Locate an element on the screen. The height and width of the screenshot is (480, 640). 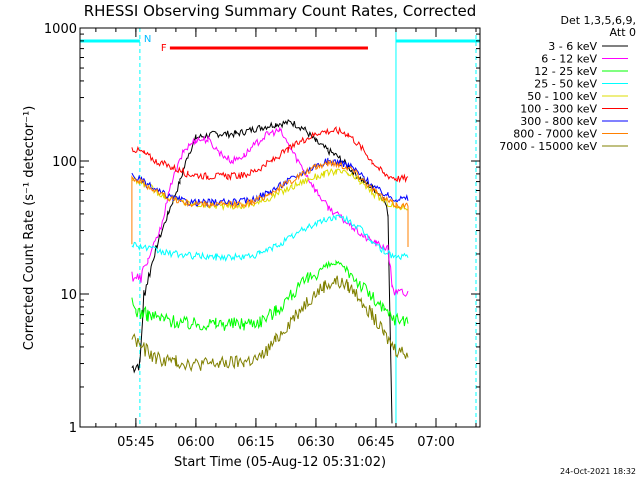
x-tick-label: 07:00 is located at coordinates (435, 442).